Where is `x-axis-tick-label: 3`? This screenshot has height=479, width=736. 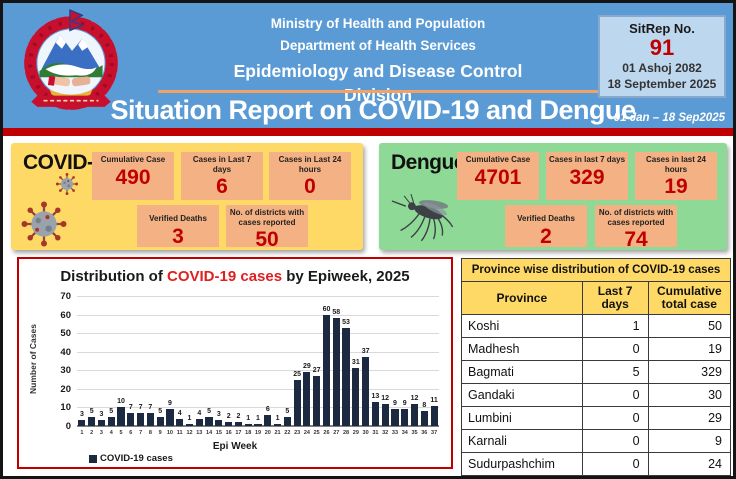
x-axis-tick-label: 3 is located at coordinates (101, 432).